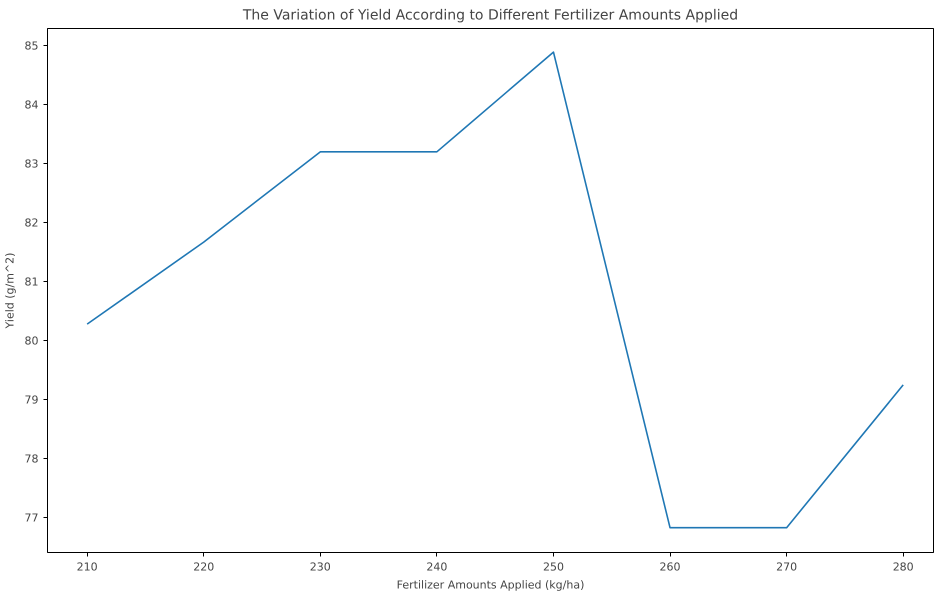 The image size is (935, 594). Describe the element at coordinates (31, 518) in the screenshot. I see `y-tick-label: 77` at that location.